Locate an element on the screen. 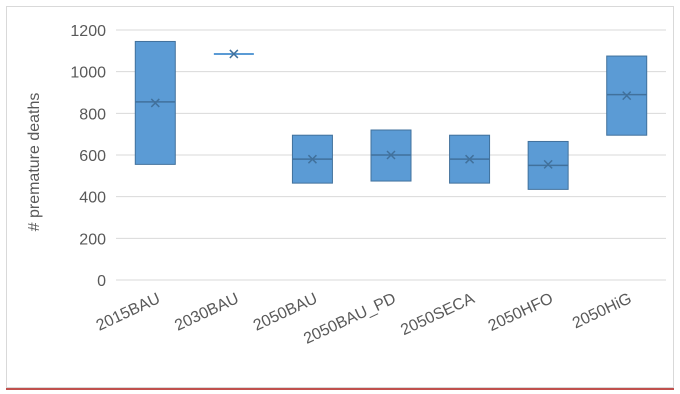  box-2050seca is located at coordinates (470, 159).